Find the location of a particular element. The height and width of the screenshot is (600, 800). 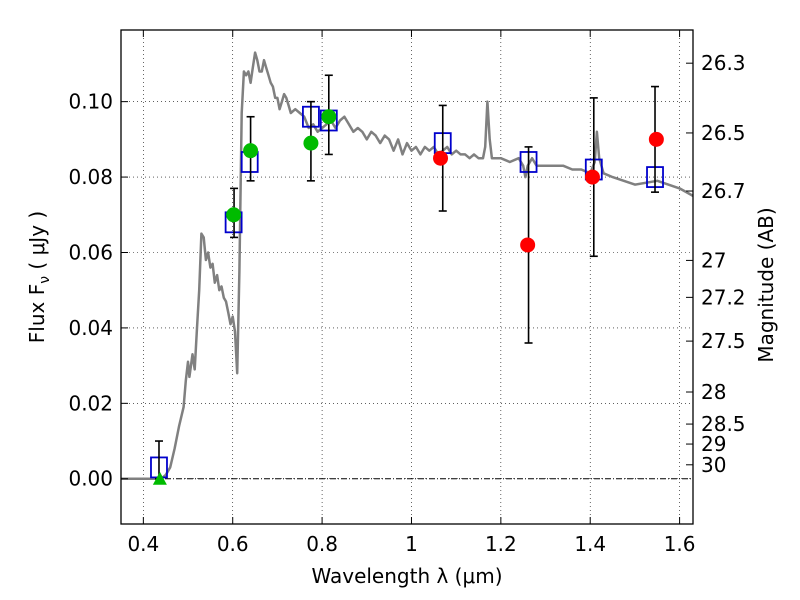

y2-tick-label: 26.7 is located at coordinates (723, 191).